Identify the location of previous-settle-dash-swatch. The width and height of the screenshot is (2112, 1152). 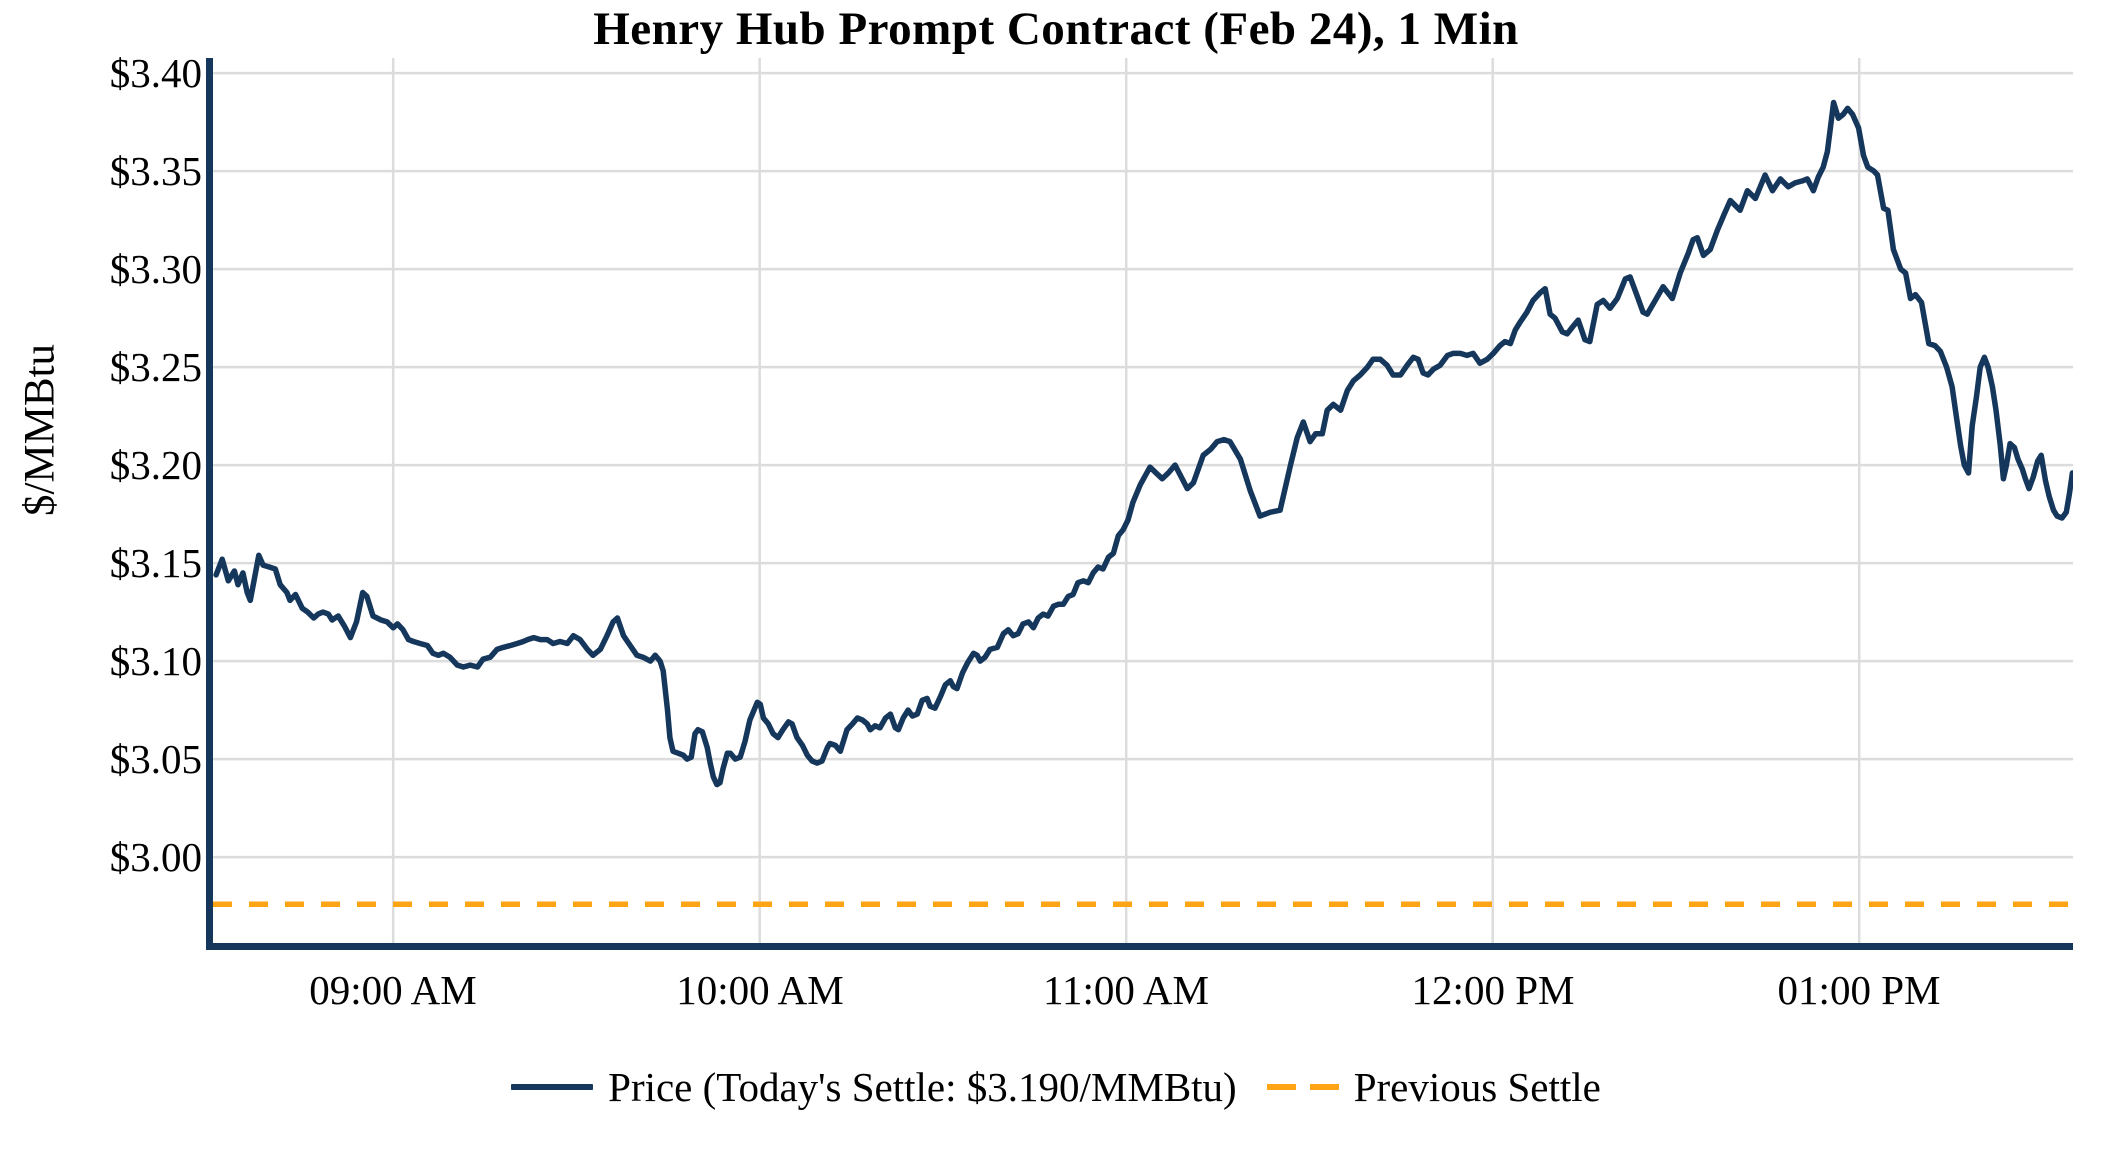
(1302, 1087).